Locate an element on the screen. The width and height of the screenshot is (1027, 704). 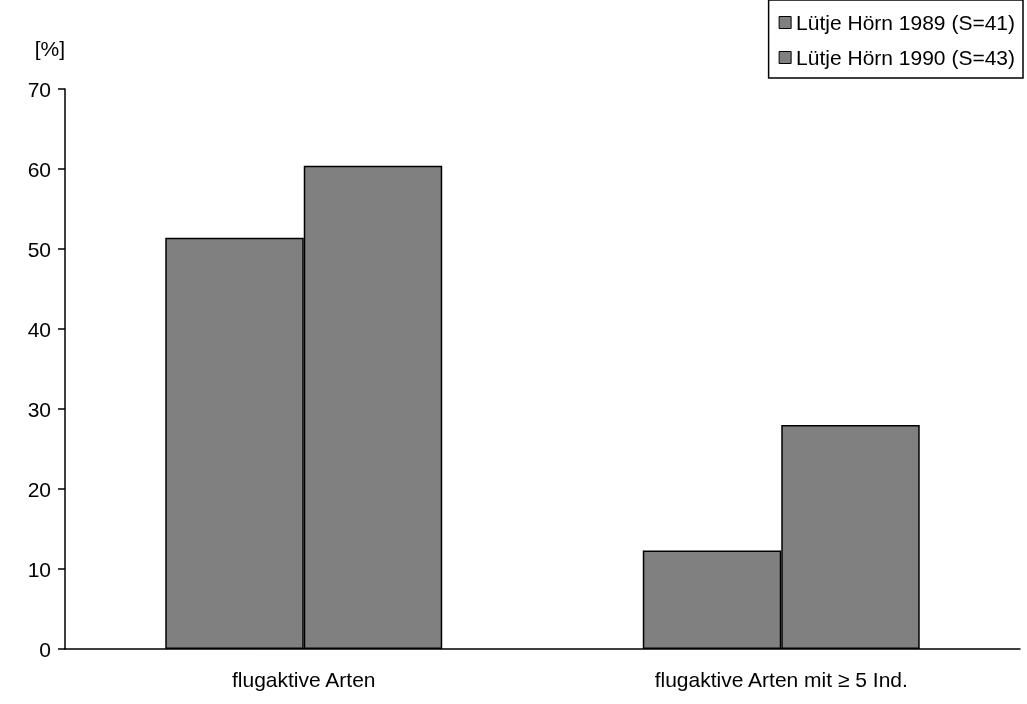
y-tick-label: 50 is located at coordinates (39, 249).